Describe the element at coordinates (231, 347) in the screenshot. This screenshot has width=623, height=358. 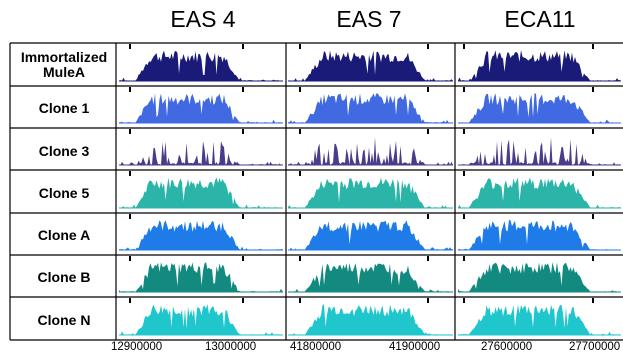
I see `axis-label-eas4-end: 13000000` at that location.